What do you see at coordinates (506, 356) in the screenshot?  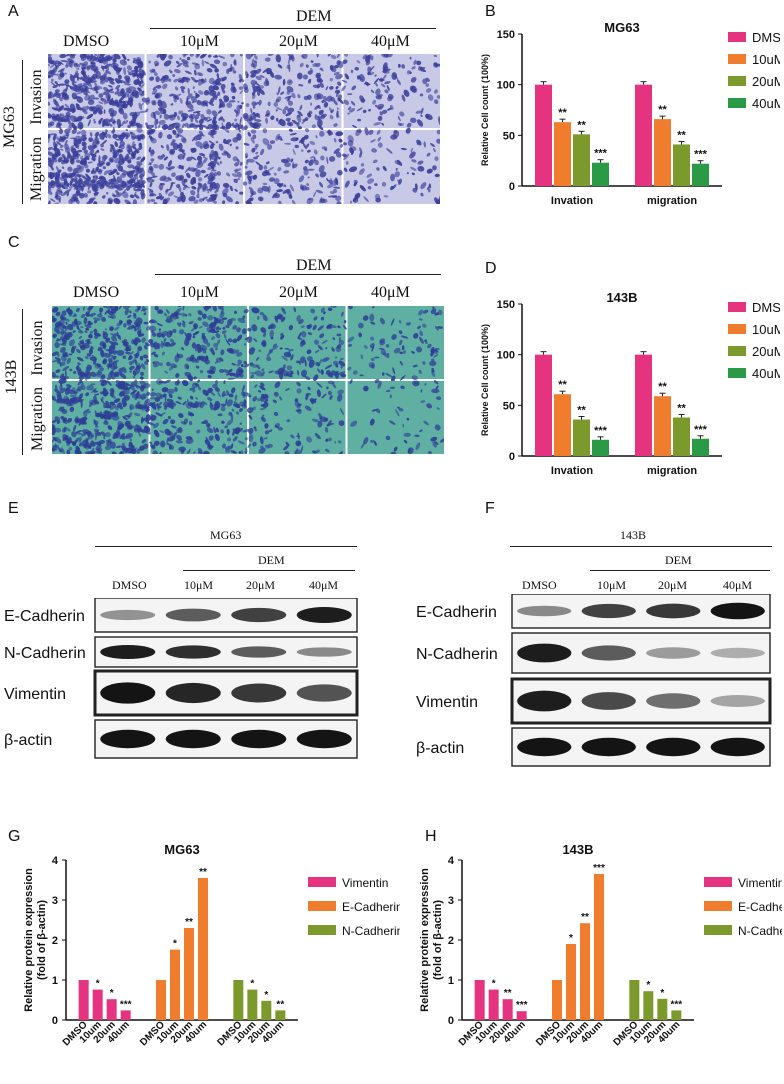 I see `y-tick-label: 100` at bounding box center [506, 356].